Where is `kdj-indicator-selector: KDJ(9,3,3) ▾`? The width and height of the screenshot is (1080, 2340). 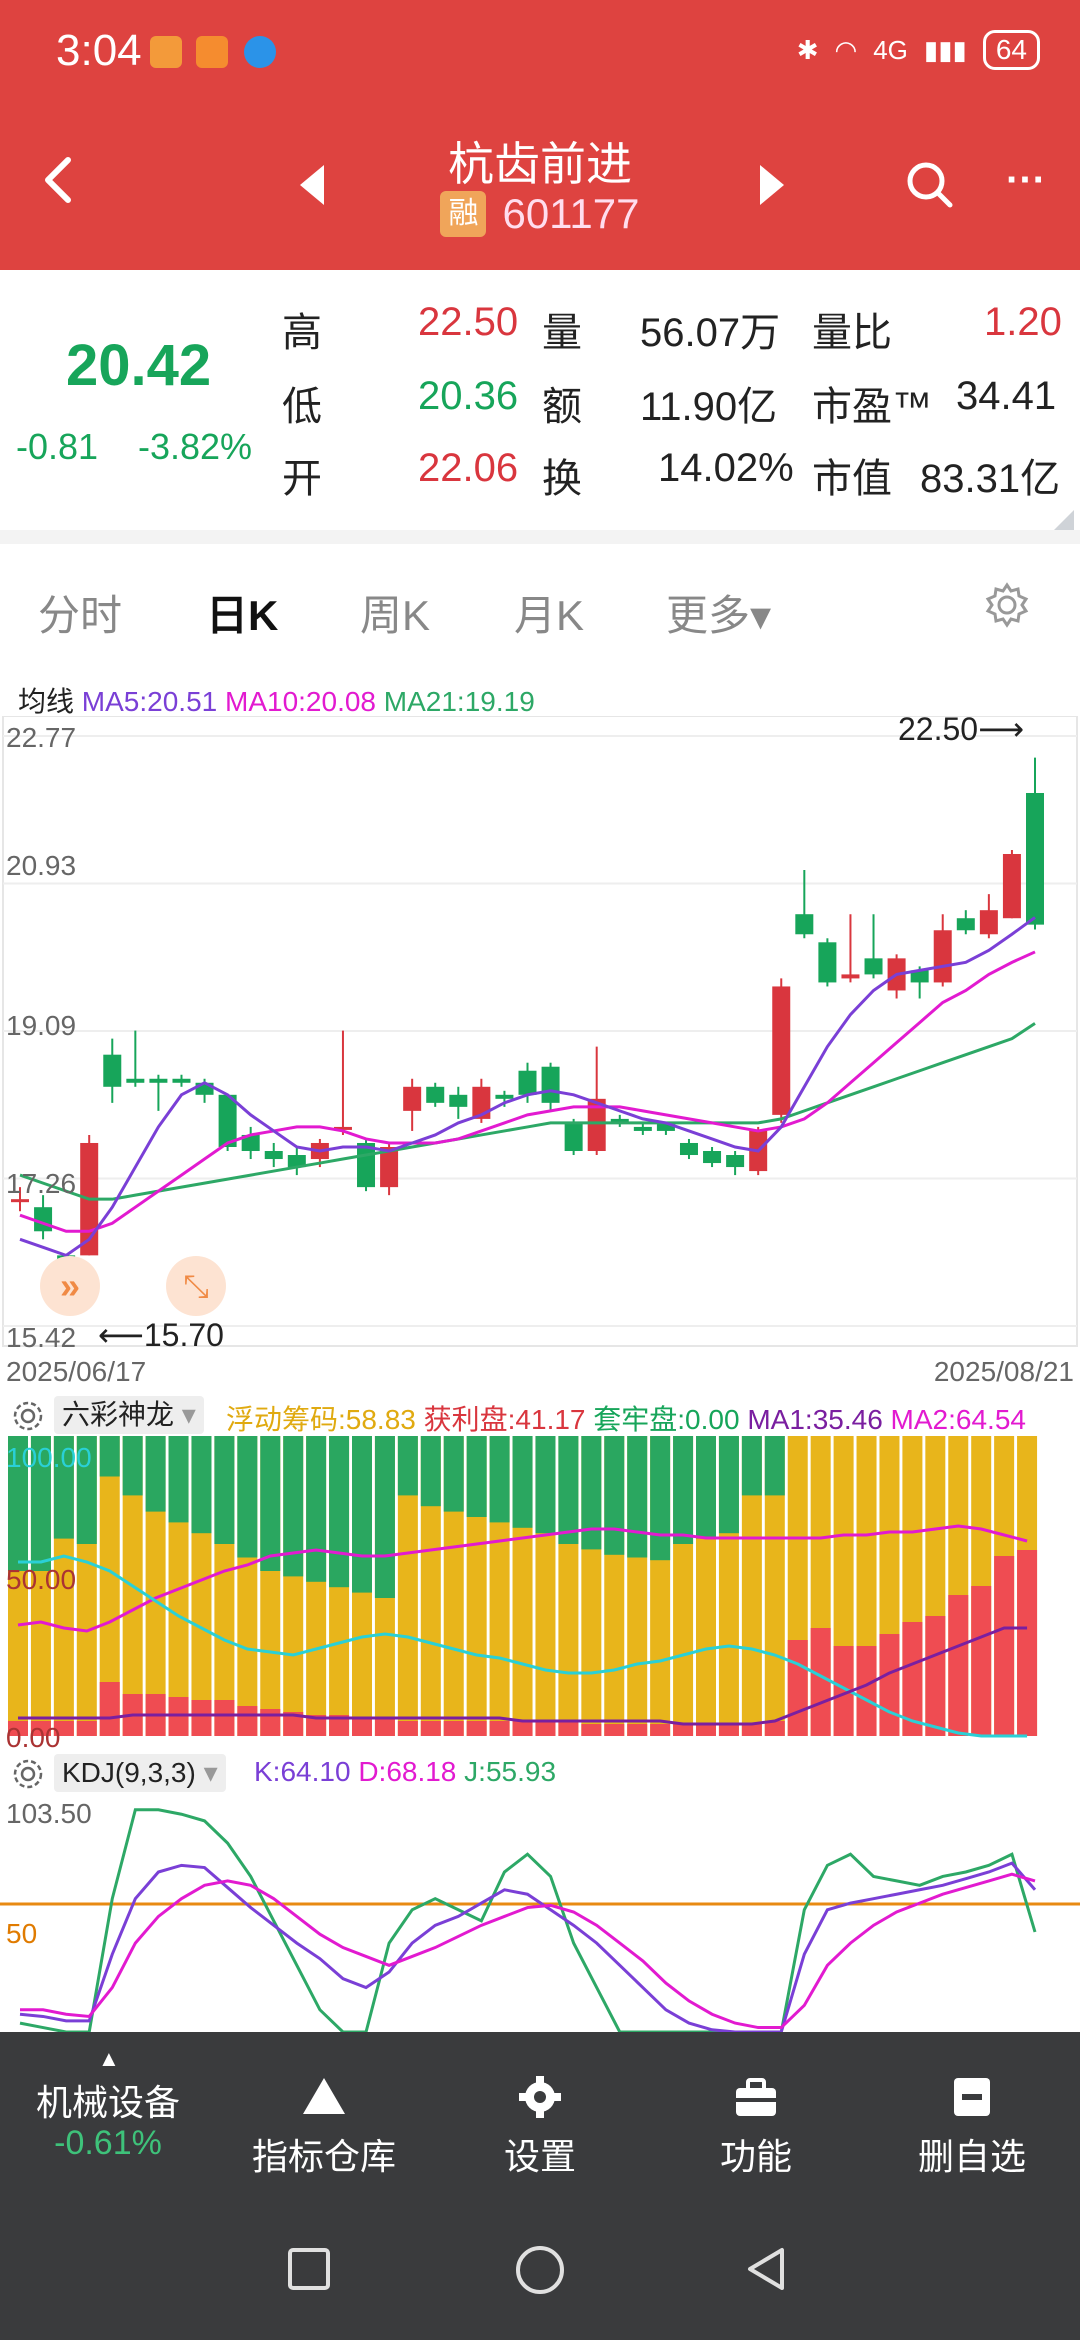 kdj-indicator-selector: KDJ(9,3,3) ▾ is located at coordinates (140, 1773).